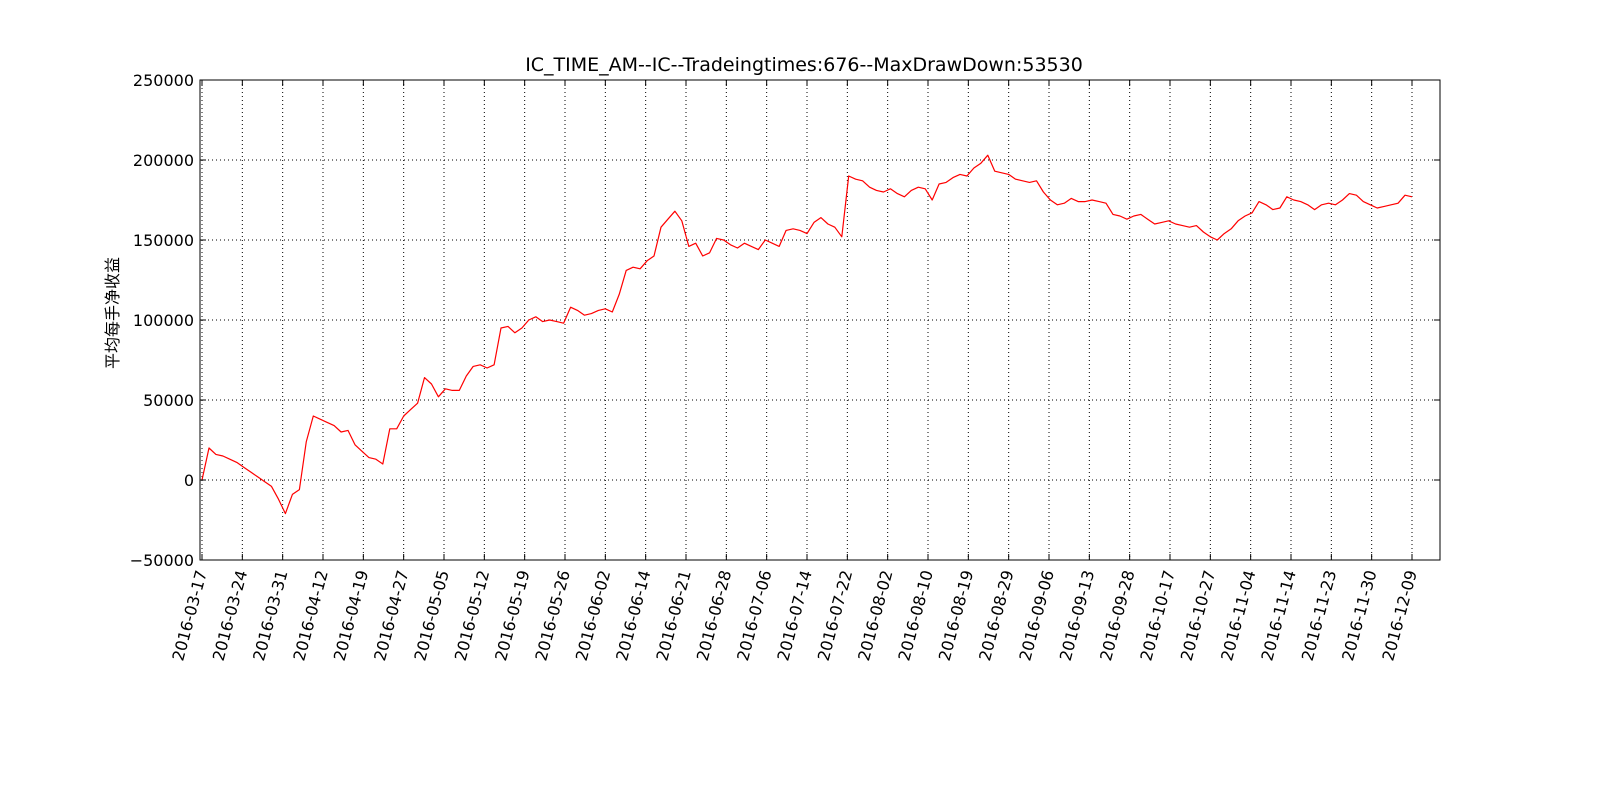  What do you see at coordinates (163, 240) in the screenshot?
I see `y-tick-label: 150000` at bounding box center [163, 240].